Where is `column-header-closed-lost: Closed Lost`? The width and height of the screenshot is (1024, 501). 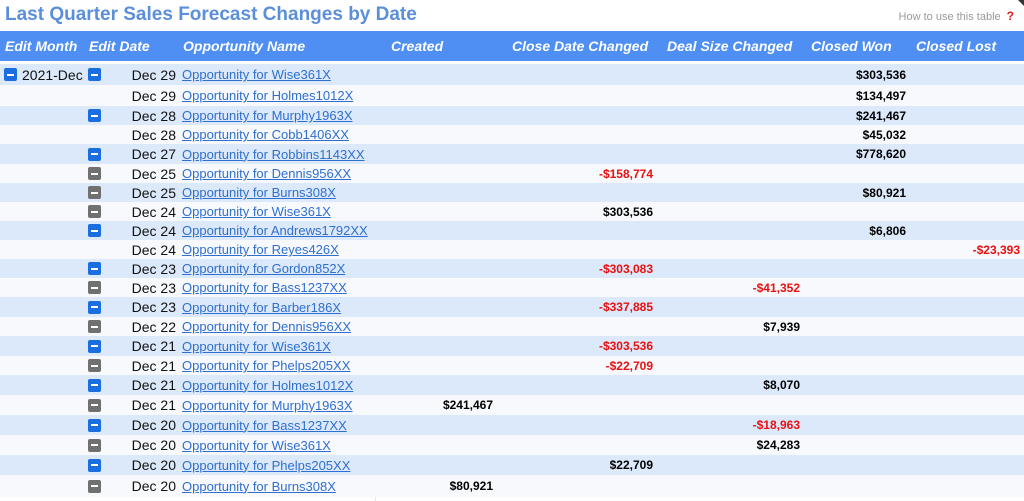
column-header-closed-lost: Closed Lost is located at coordinates (956, 46).